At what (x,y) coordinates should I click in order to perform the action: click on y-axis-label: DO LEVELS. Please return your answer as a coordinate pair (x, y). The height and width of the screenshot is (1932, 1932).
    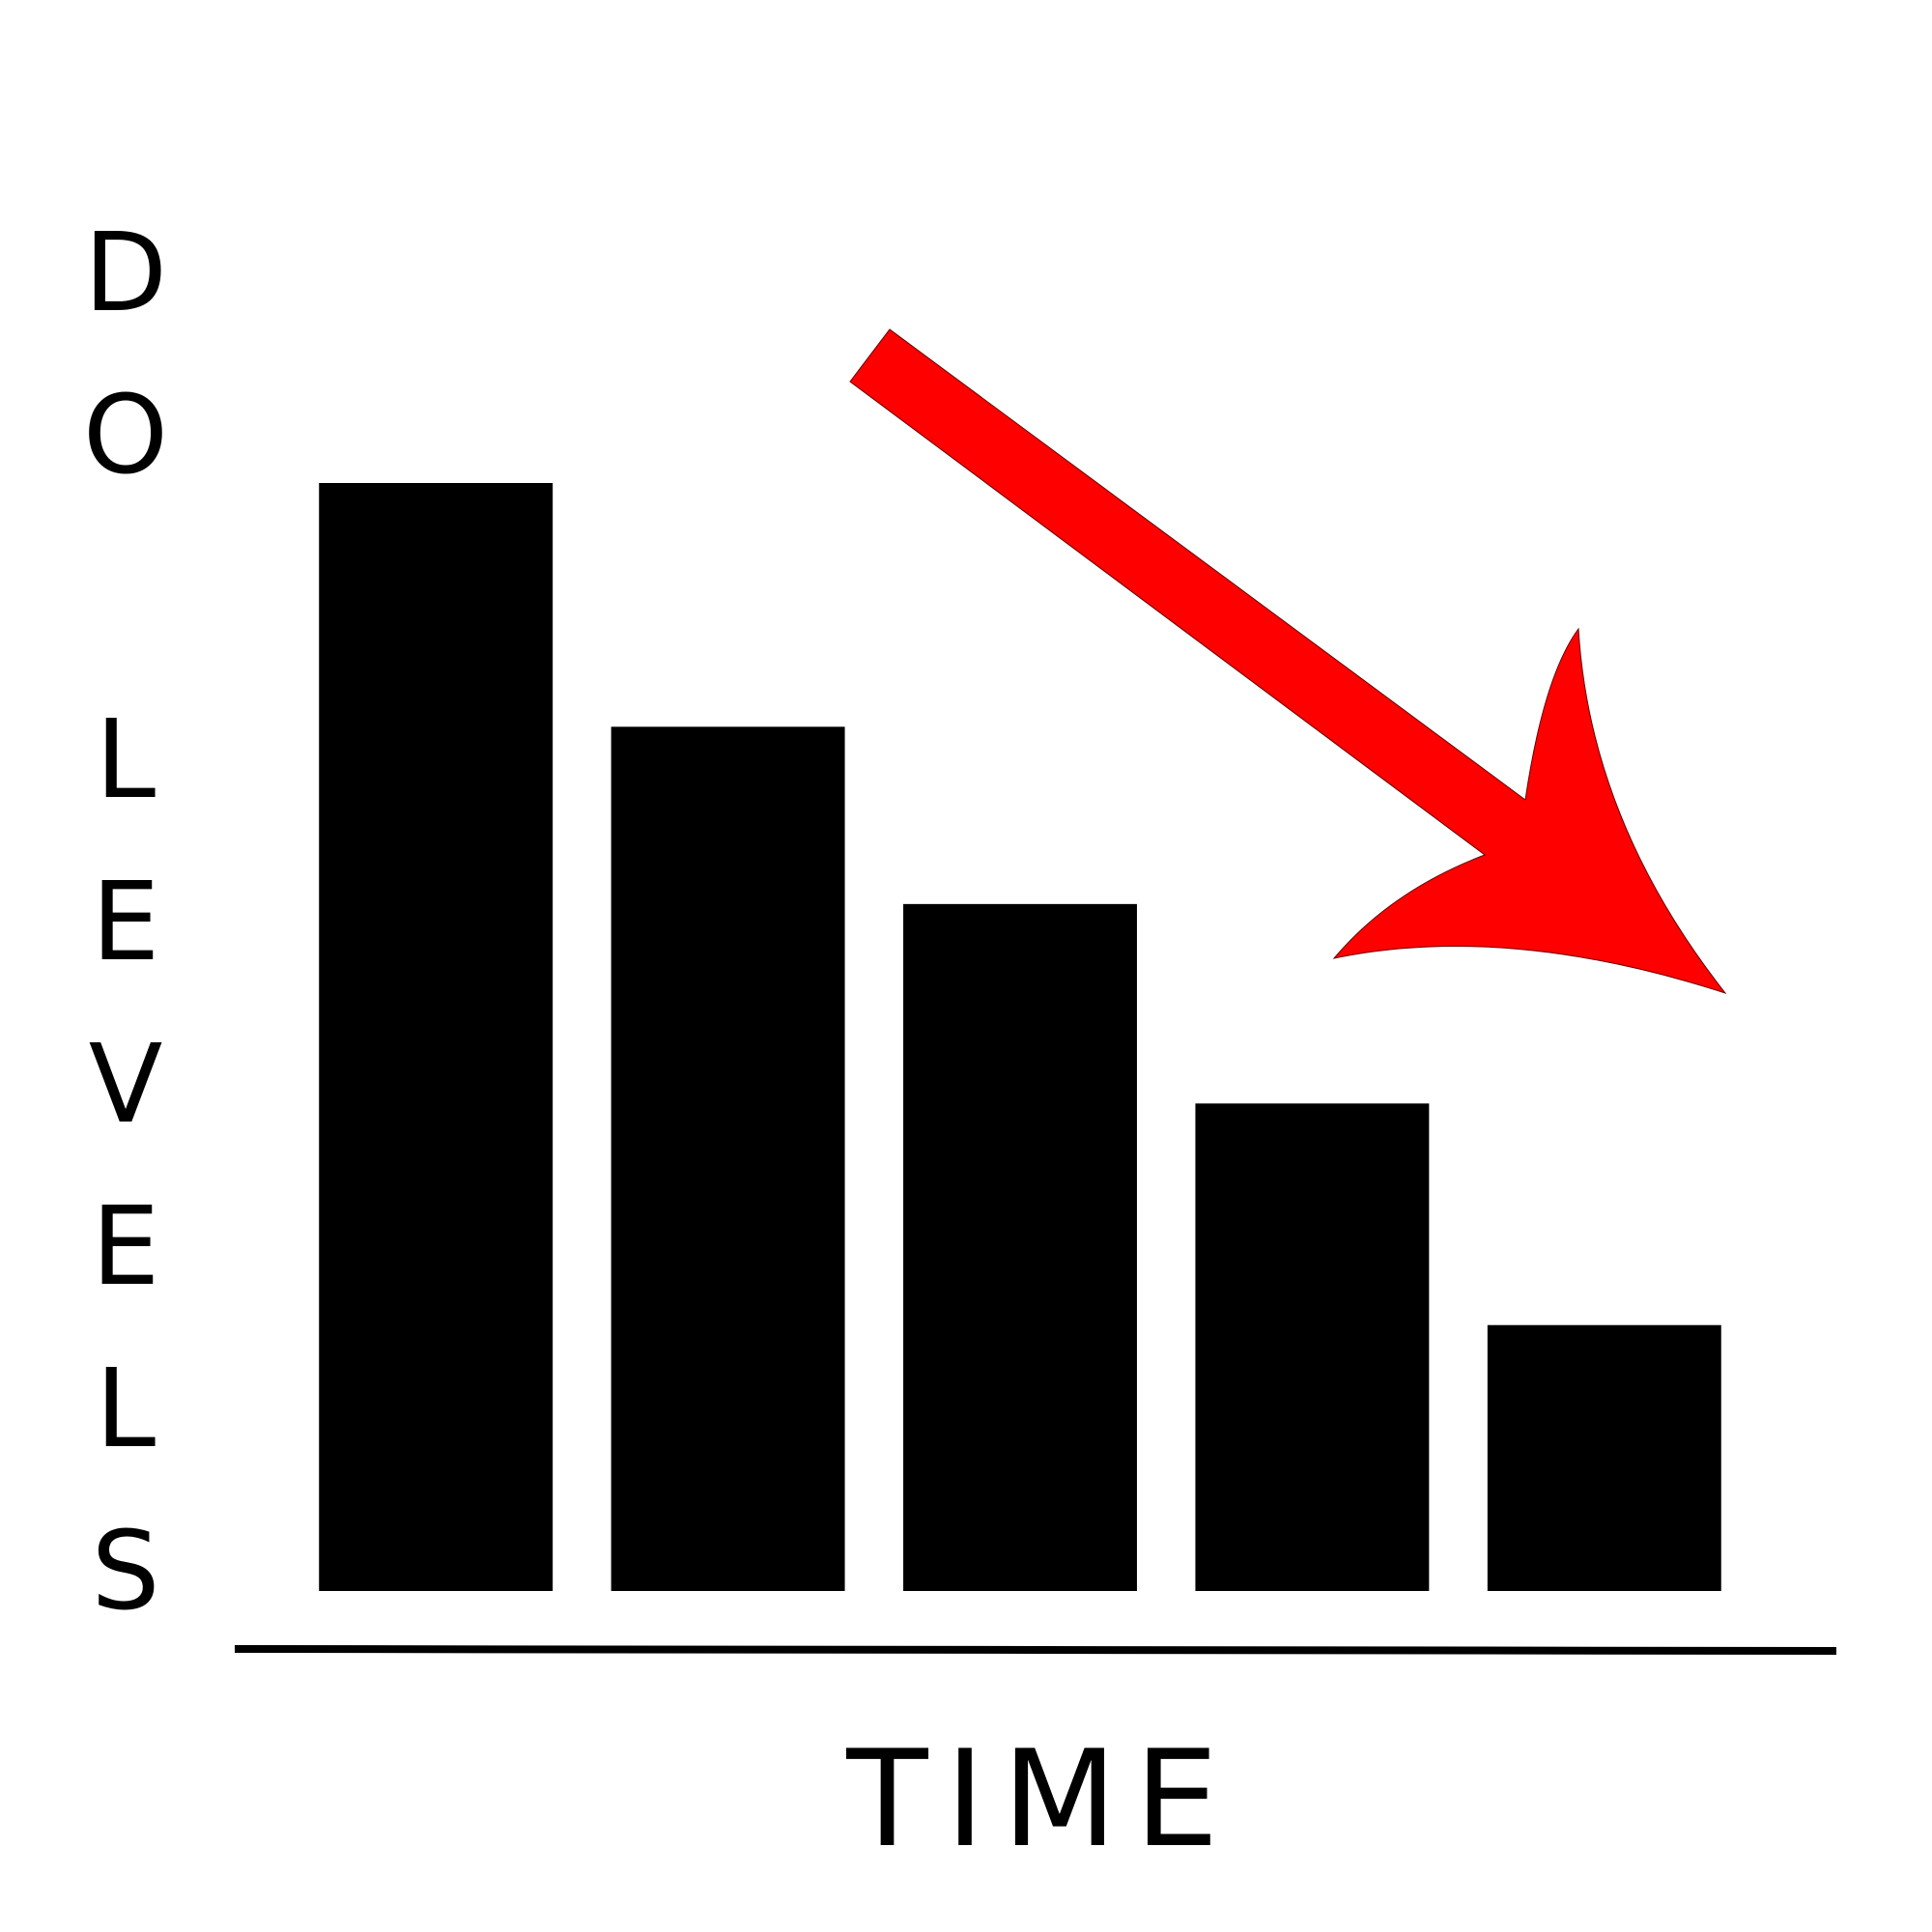
    Looking at the image, I should click on (125, 941).